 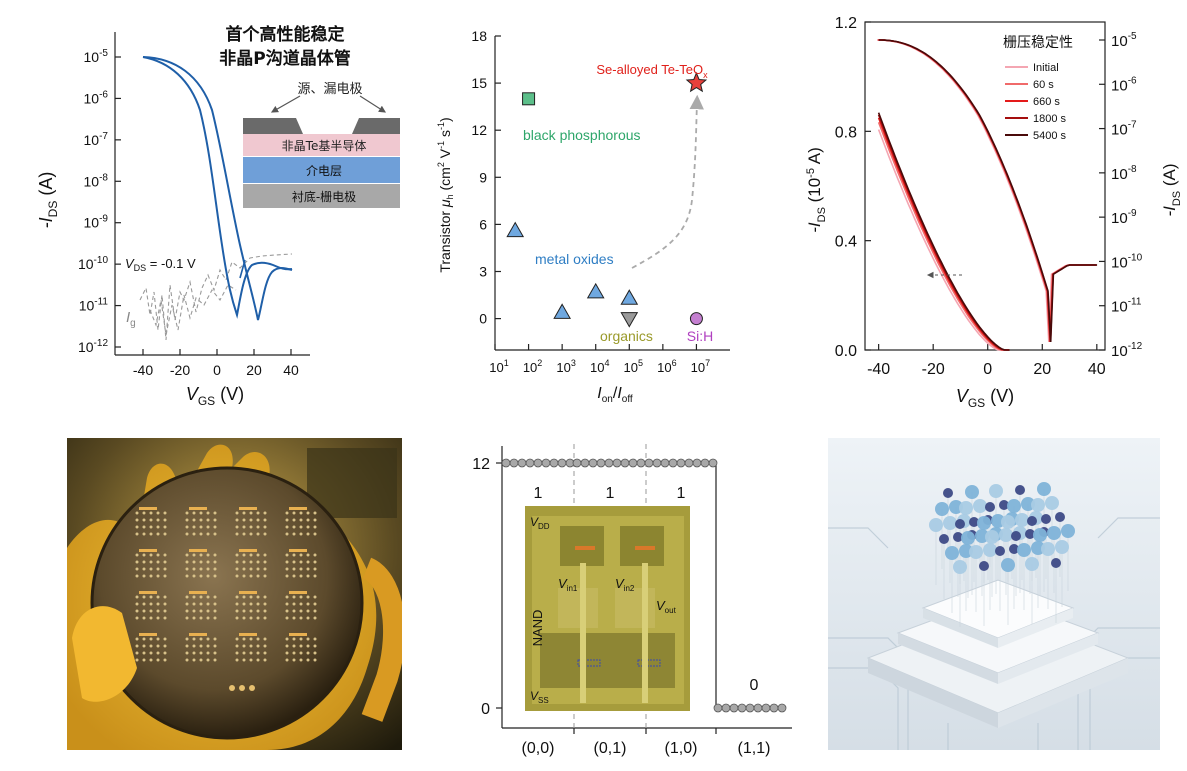 I want to click on panel-a-x-tick-label: 0, so click(x=217, y=370).